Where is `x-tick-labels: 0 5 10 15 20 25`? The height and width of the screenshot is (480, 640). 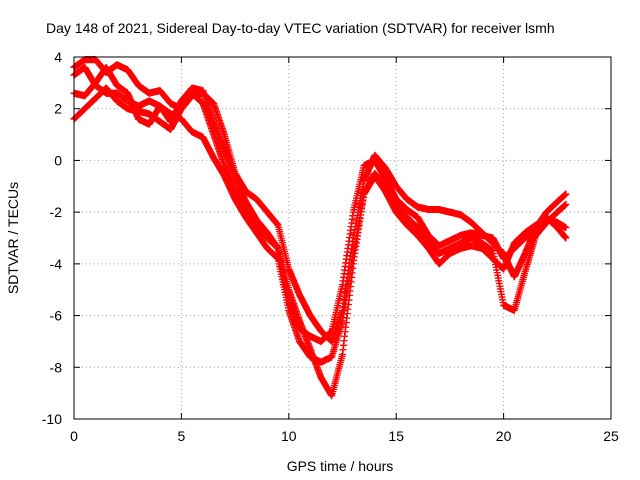
x-tick-labels: 0 5 10 15 20 25 is located at coordinates (344, 436).